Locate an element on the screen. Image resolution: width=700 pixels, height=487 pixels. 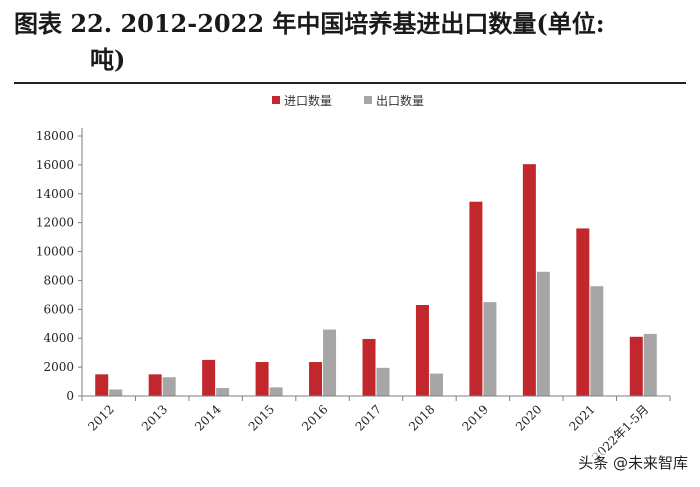
bar-import-2019 is located at coordinates (476, 298).